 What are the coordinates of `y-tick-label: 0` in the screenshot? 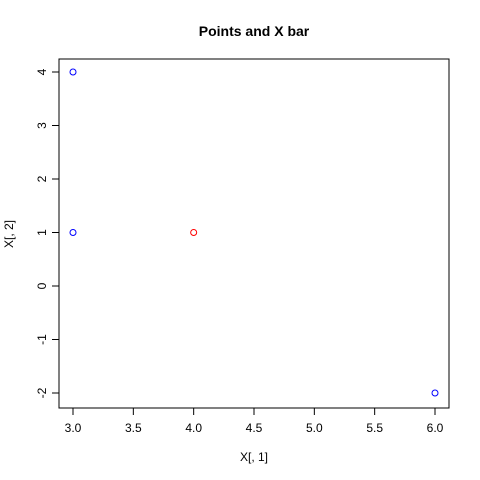 It's located at (42, 285).